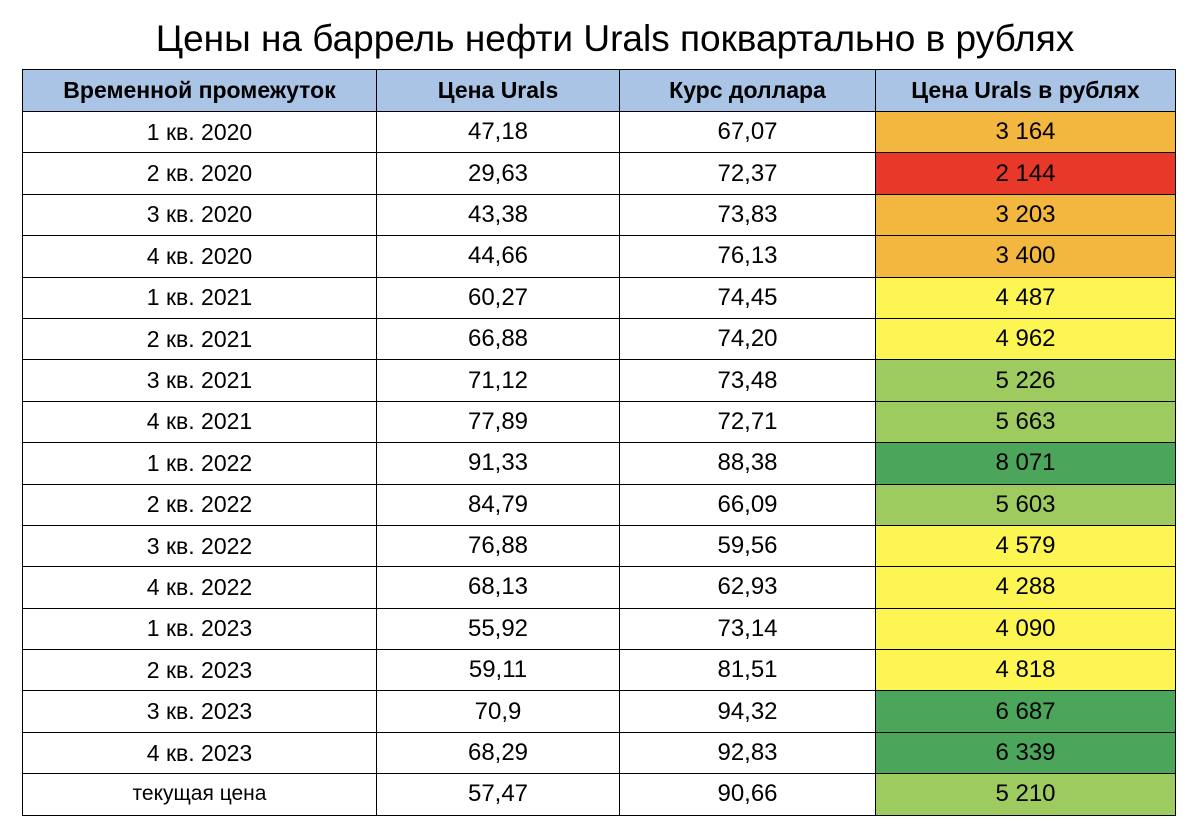 This screenshot has width=1200, height=839. Describe the element at coordinates (199, 463) in the screenshot. I see `cell-period: 1 кв. 2022` at that location.